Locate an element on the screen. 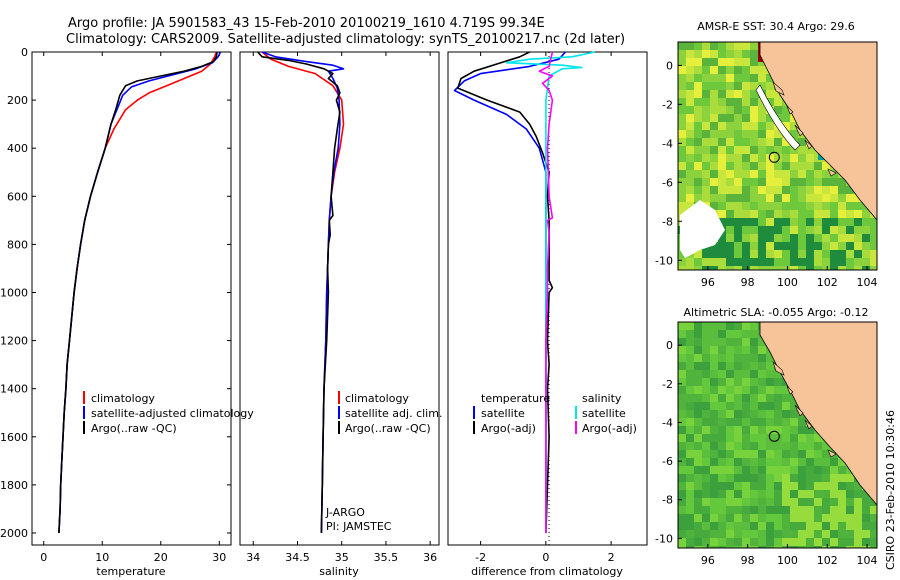  legend-label-sal-satellite: satellite is located at coordinates (604, 413).